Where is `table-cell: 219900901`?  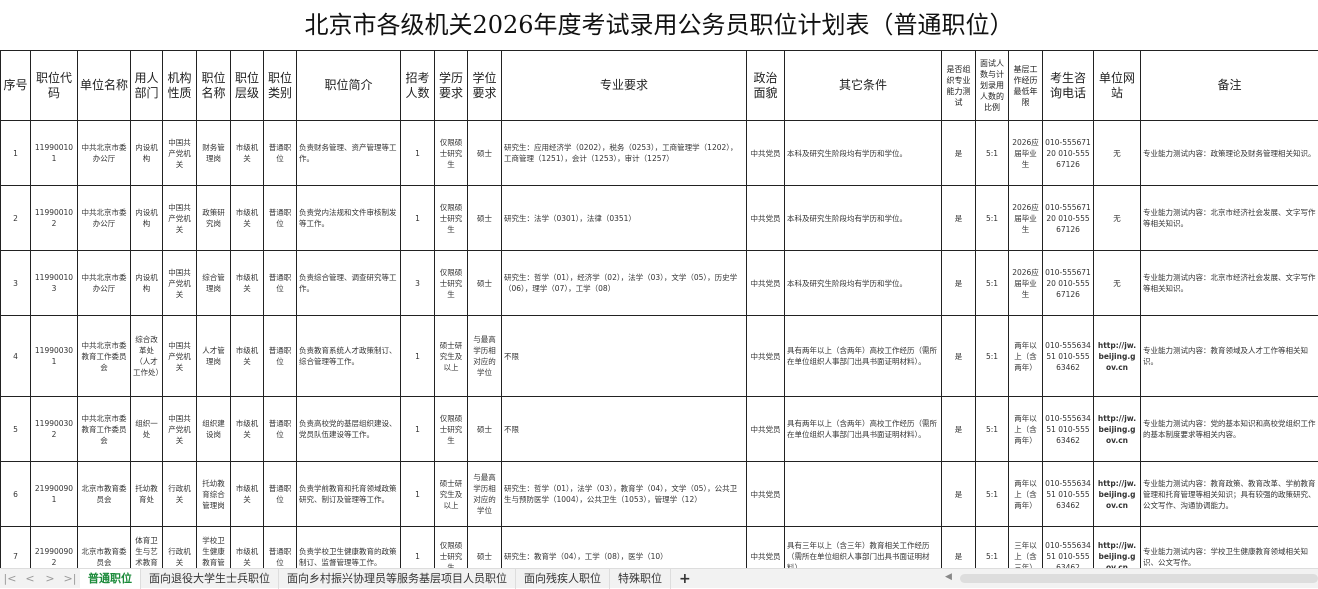
table-cell: 219900901 is located at coordinates (54, 494).